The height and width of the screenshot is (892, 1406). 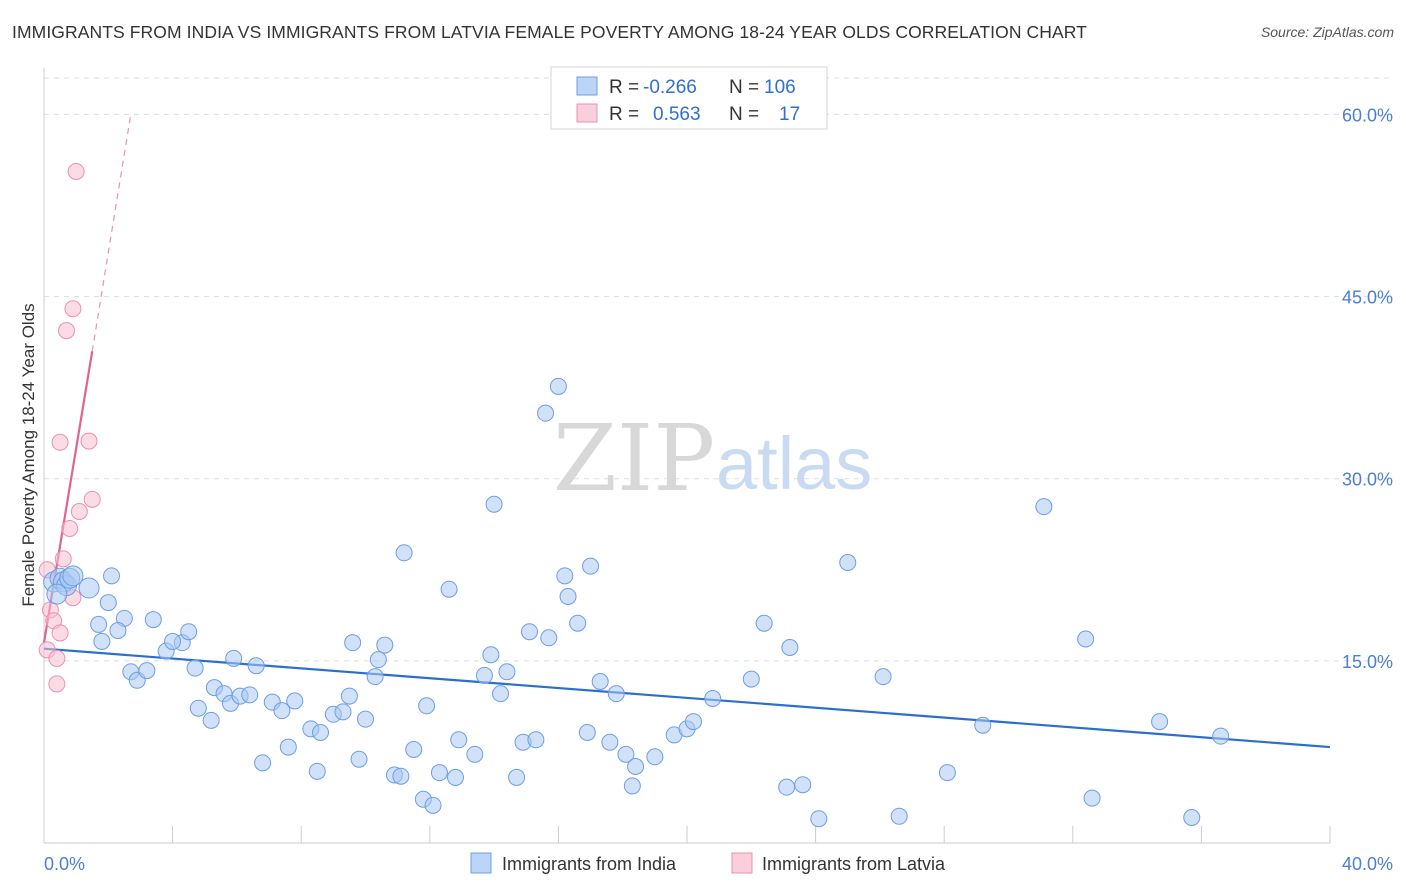 I want to click on legend-latvia-n-value: 17, so click(x=789, y=114).